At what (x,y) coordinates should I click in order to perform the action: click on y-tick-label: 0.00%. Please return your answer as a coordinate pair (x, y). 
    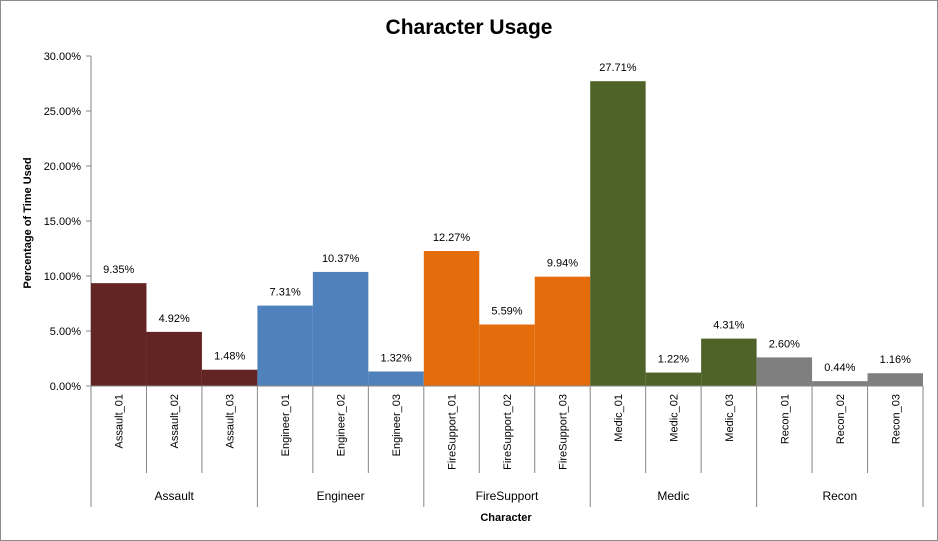
    Looking at the image, I should click on (65, 387).